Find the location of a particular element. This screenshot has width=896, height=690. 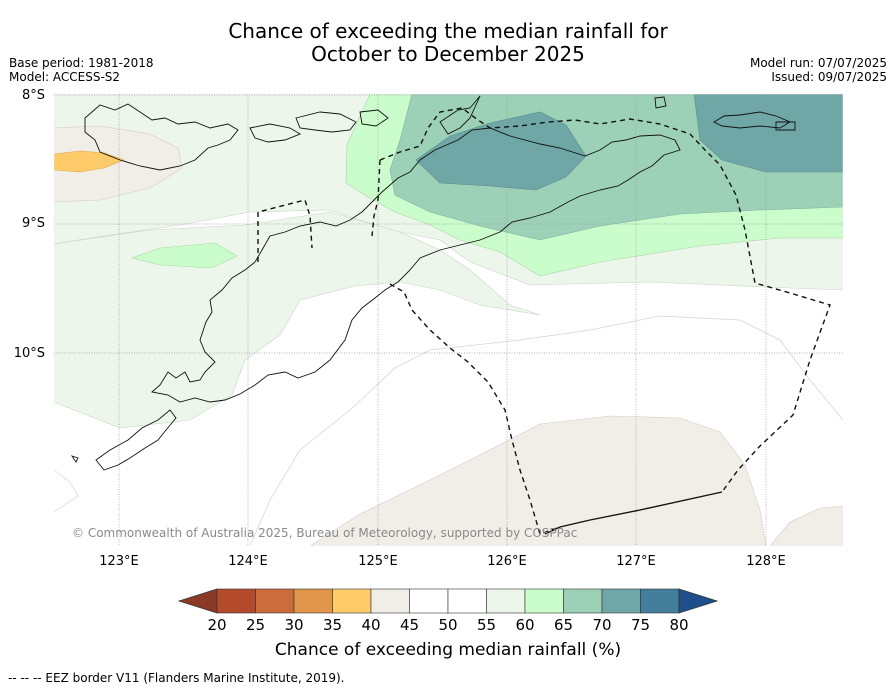

colorbar-cells is located at coordinates (448, 601).